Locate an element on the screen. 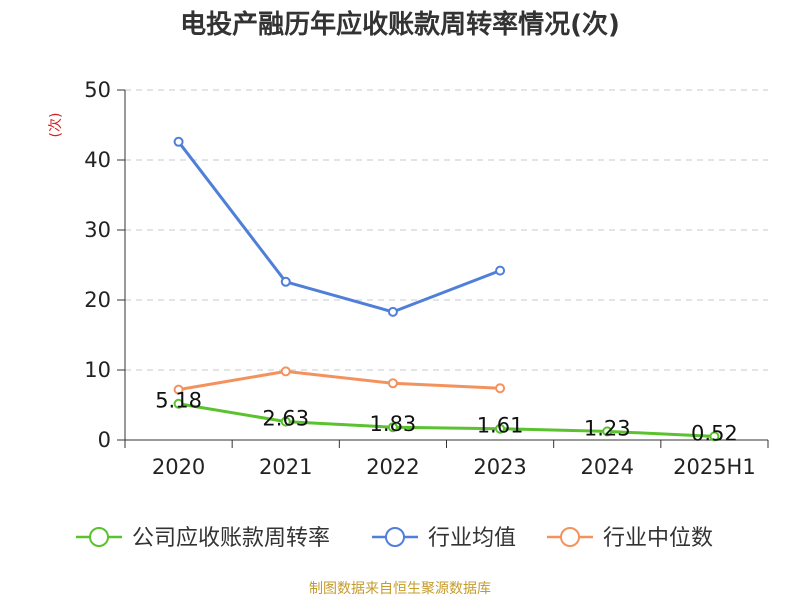 The image size is (800, 600). label-layer: 5.18 2.63 1.83 1.61 1.23 0.52 is located at coordinates (446, 417).